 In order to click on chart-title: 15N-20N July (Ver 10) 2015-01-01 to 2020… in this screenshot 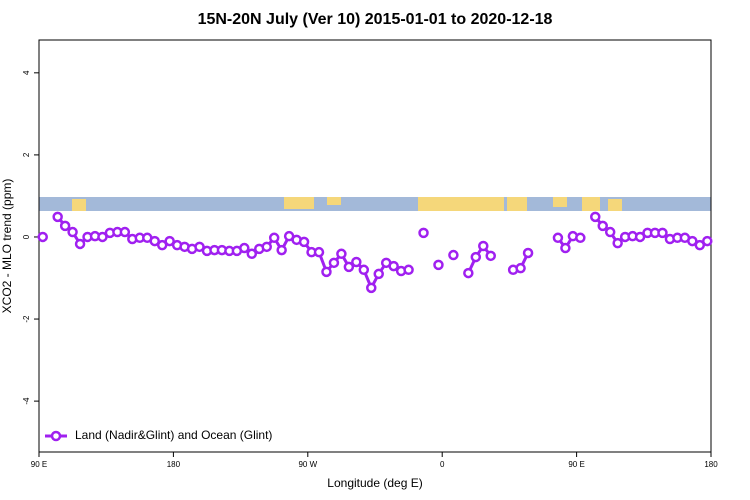, I will do `click(375, 19)`.